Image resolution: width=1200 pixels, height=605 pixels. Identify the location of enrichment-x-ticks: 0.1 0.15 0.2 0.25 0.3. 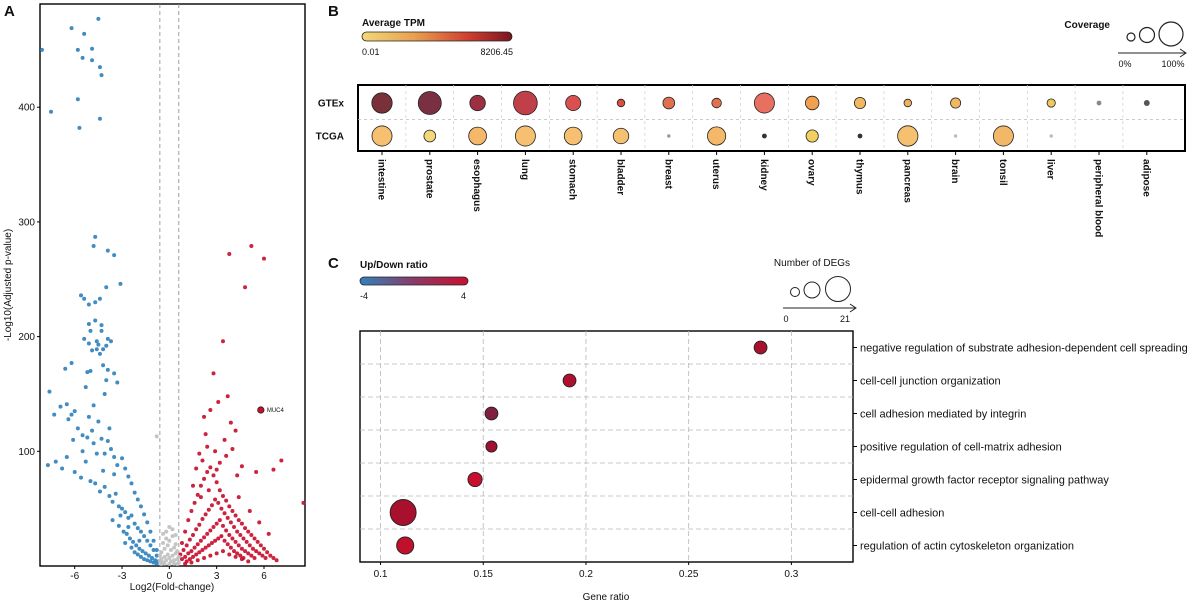
(586, 571).